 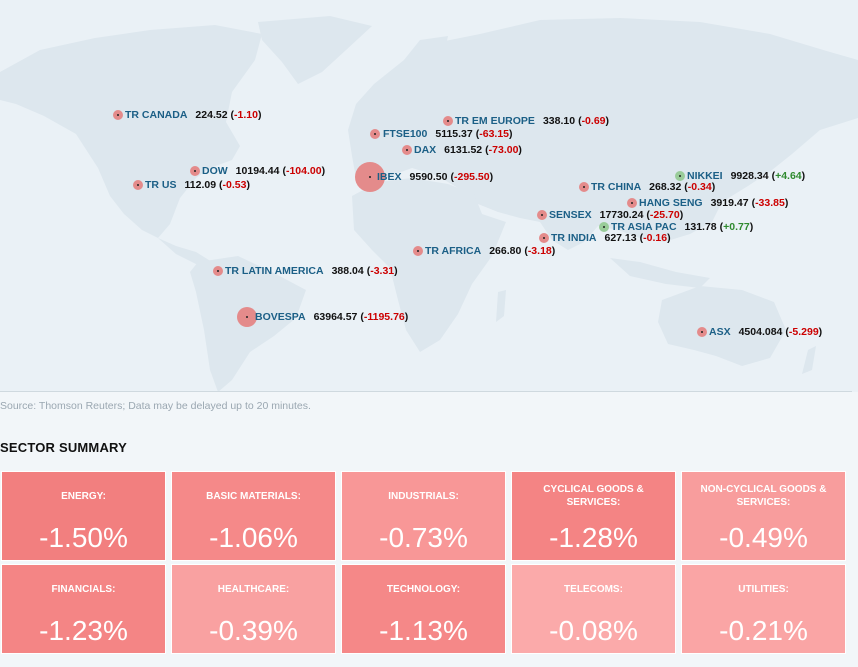 What do you see at coordinates (423, 589) in the screenshot?
I see `sector-label: TECHNOLOGY:` at bounding box center [423, 589].